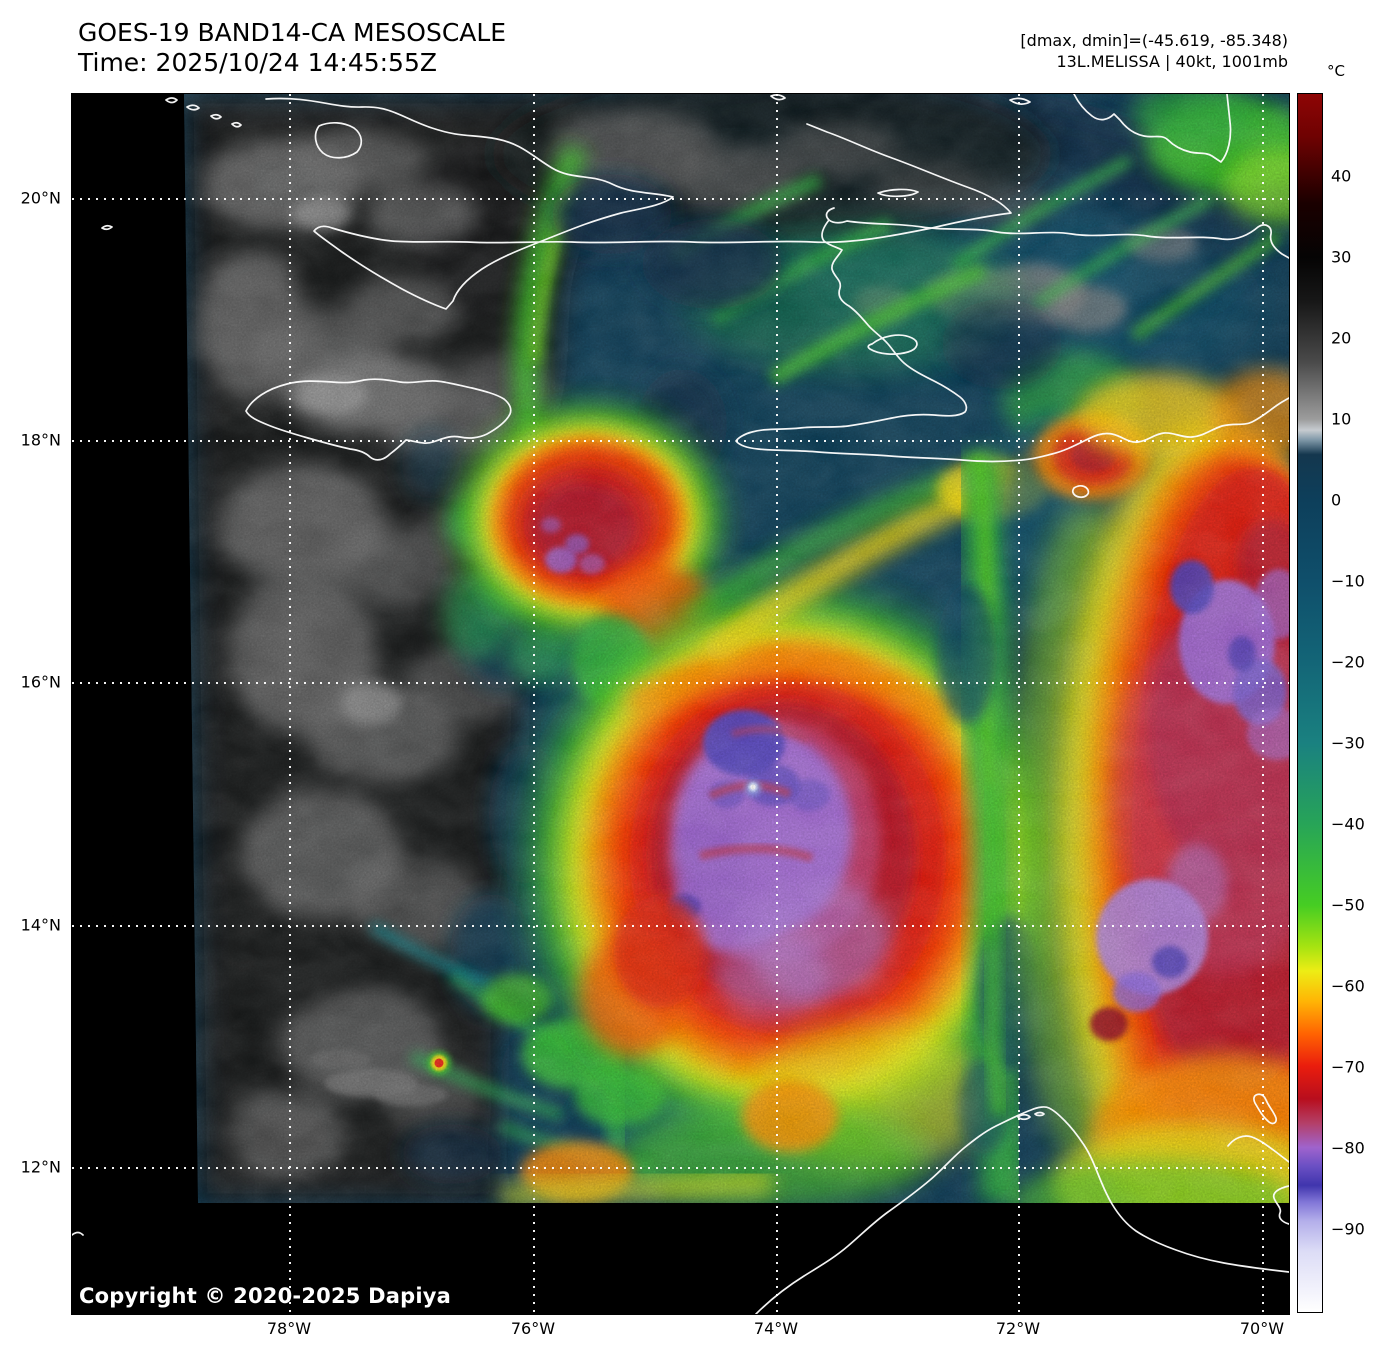  What do you see at coordinates (265, 1296) in the screenshot?
I see `copyright-label: Copyright © 2020-2025 Dapiya` at bounding box center [265, 1296].